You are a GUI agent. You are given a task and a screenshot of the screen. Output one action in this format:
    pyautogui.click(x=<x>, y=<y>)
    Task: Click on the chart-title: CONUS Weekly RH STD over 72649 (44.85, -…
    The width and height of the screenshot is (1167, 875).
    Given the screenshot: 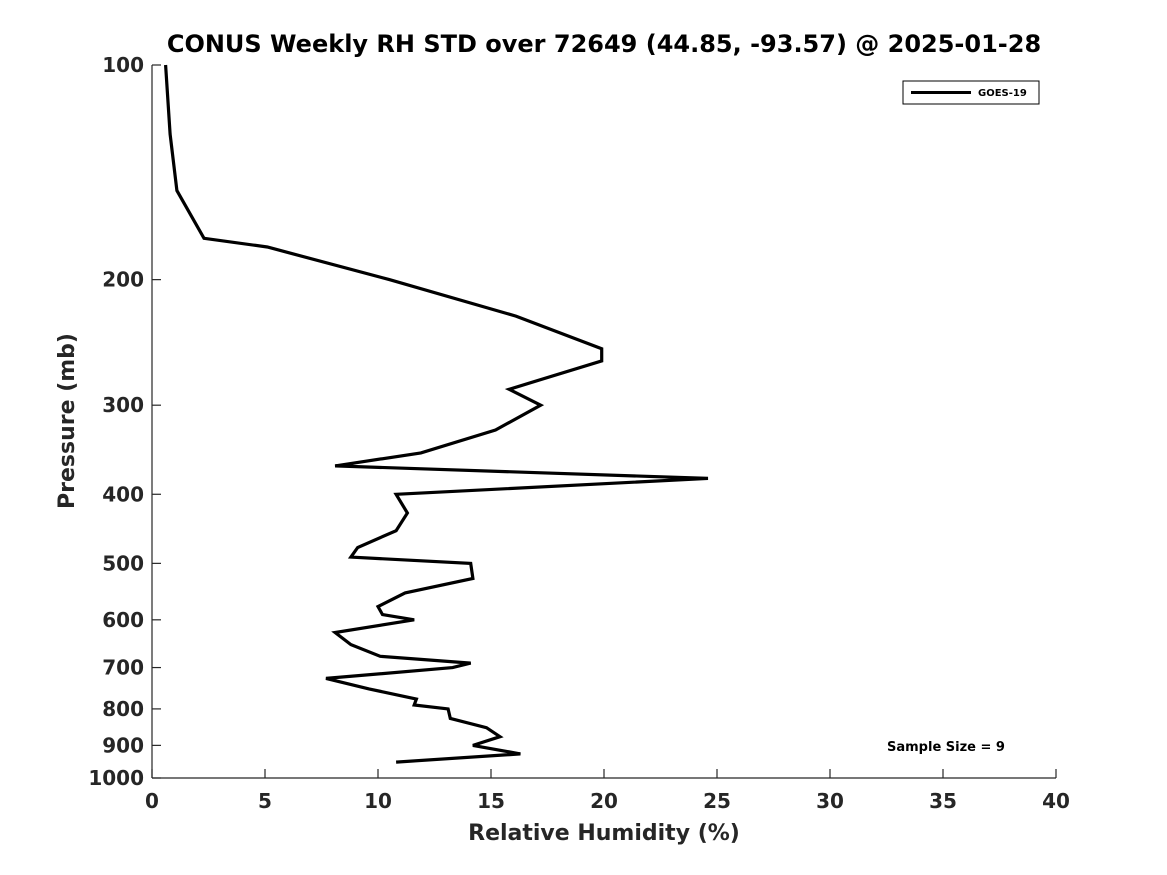 What is the action you would take?
    pyautogui.click(x=604, y=44)
    